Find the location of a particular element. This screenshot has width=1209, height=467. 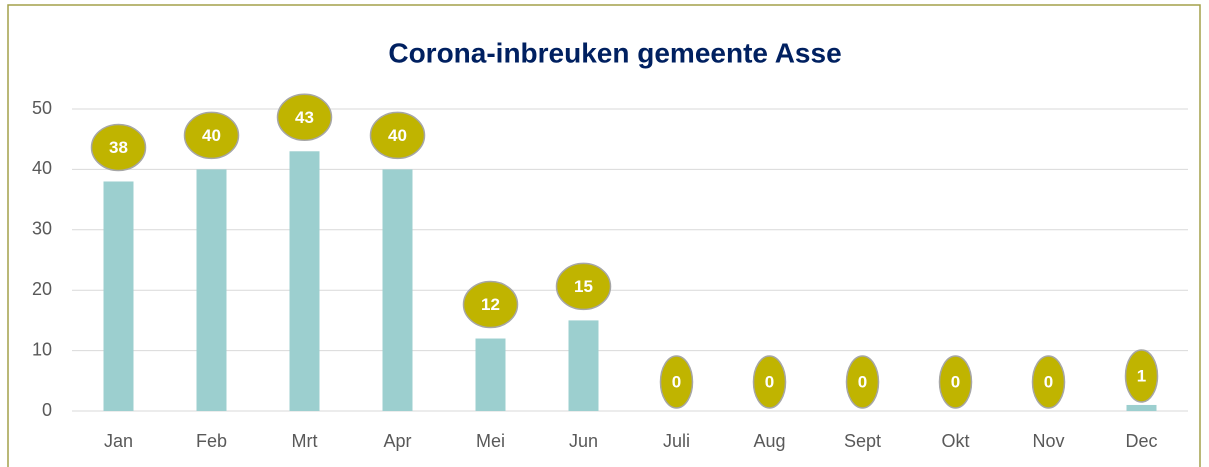

data-label: 1 is located at coordinates (1141, 375).